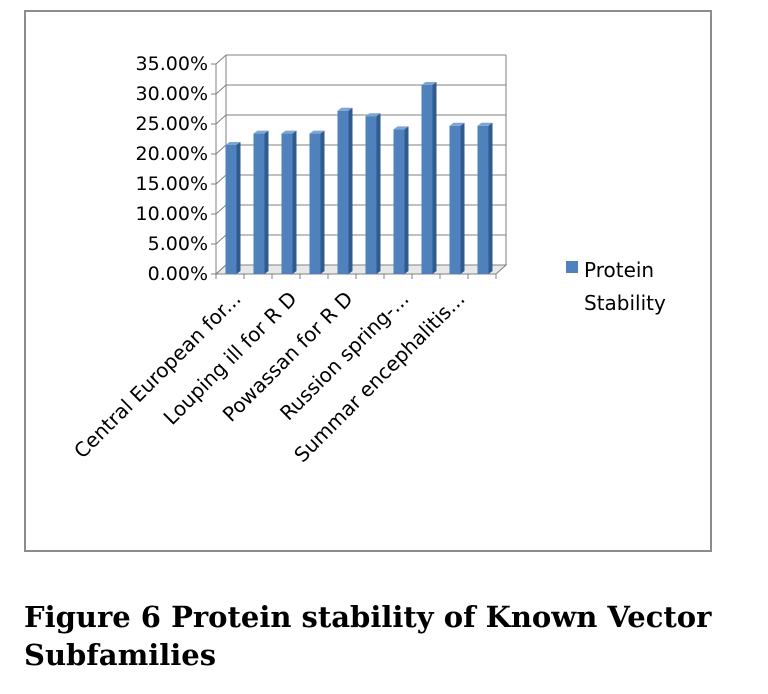 Image resolution: width=768 pixels, height=694 pixels. Describe the element at coordinates (359, 178) in the screenshot. I see `bars` at that location.